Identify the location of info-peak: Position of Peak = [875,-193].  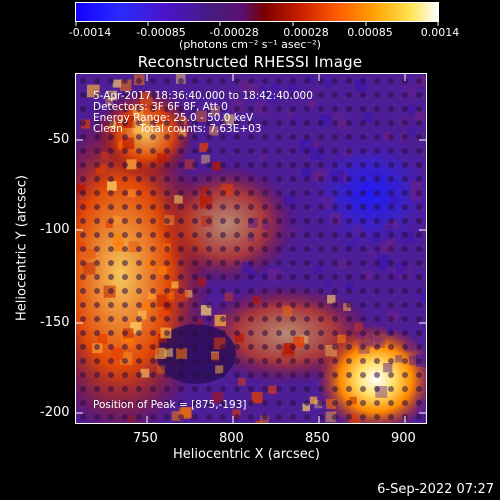
(170, 405).